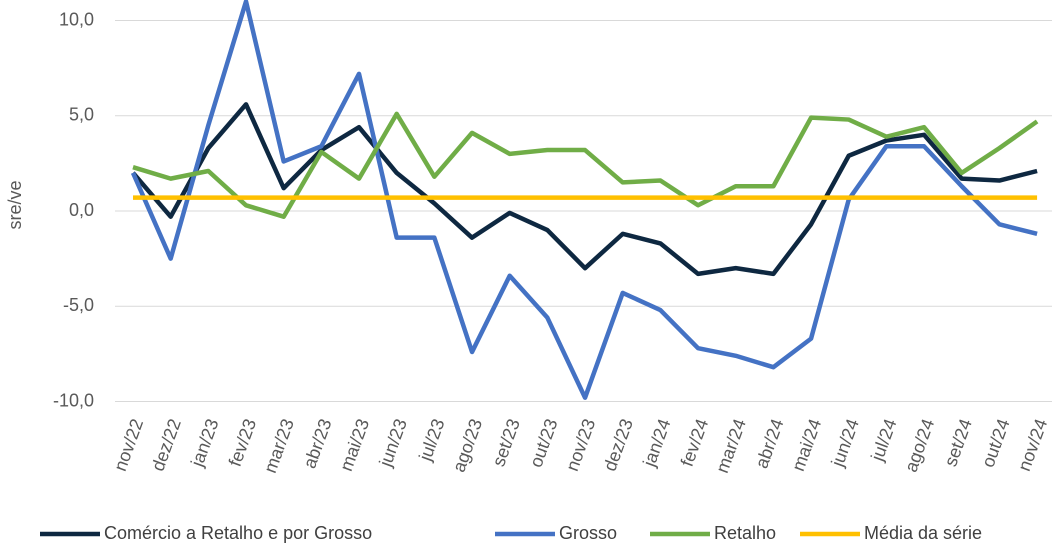 This screenshot has width=1052, height=552. Describe the element at coordinates (769, 443) in the screenshot. I see `x-tick-label: abr/24` at that location.